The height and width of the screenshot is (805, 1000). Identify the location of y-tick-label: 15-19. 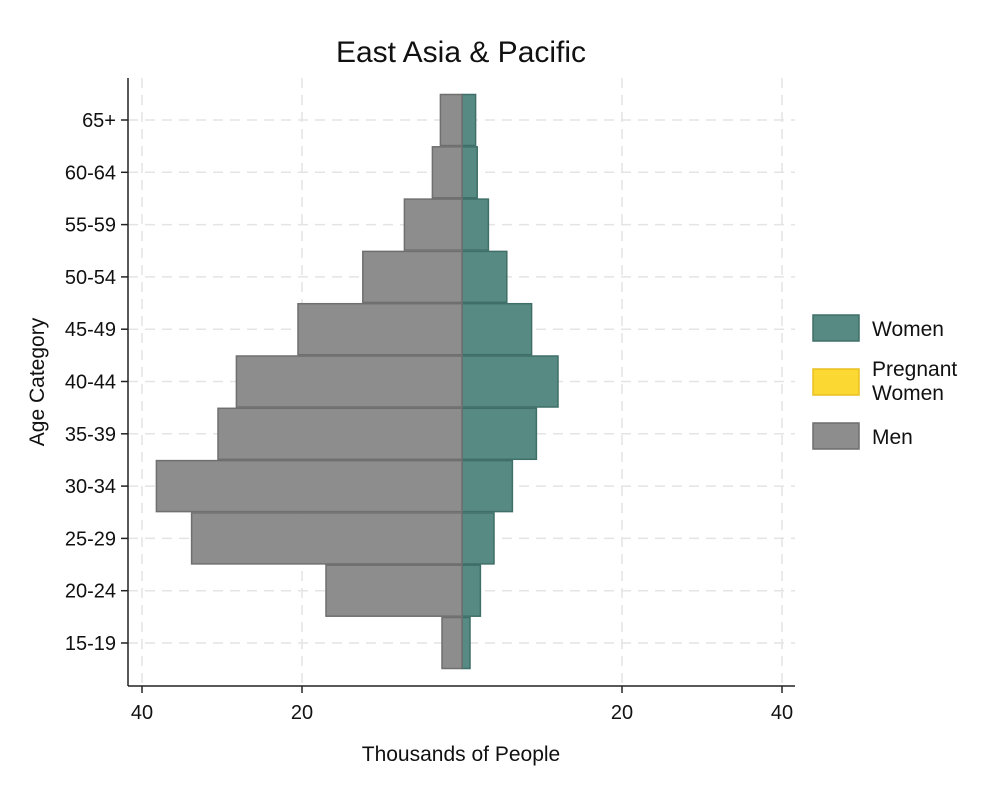
(90, 644).